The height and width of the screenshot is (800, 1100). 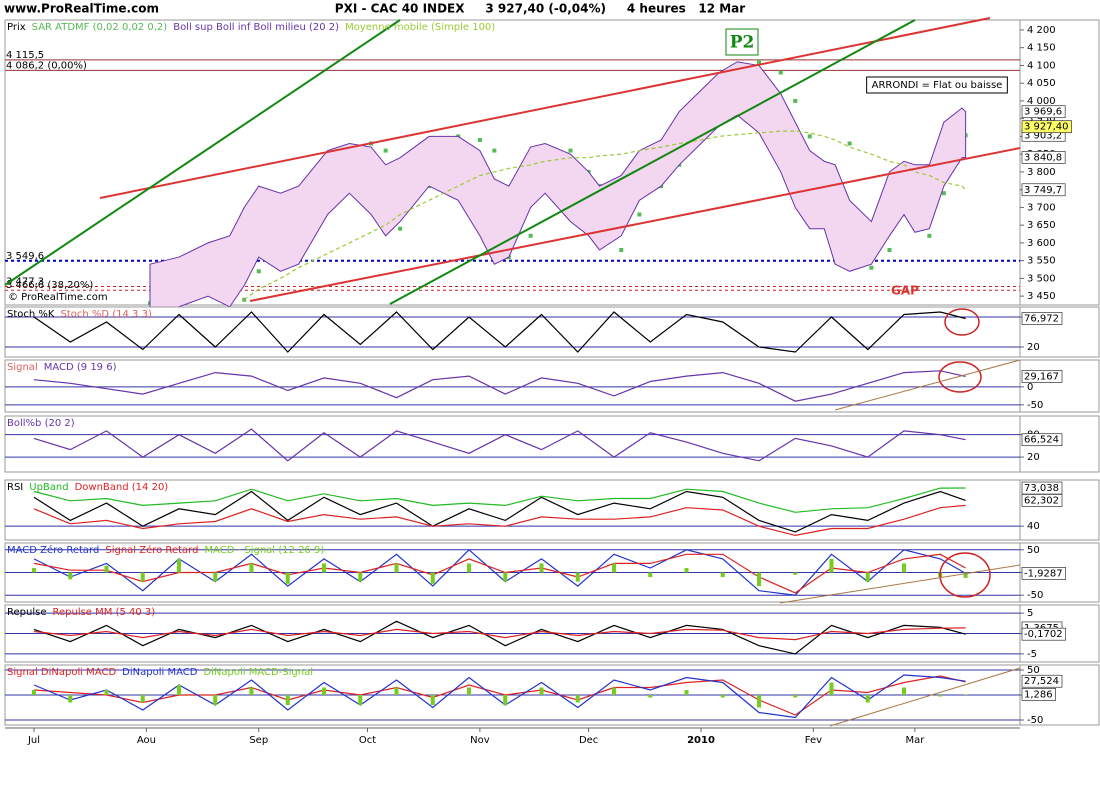 I want to click on x-tick-label: Sep, so click(x=258, y=740).